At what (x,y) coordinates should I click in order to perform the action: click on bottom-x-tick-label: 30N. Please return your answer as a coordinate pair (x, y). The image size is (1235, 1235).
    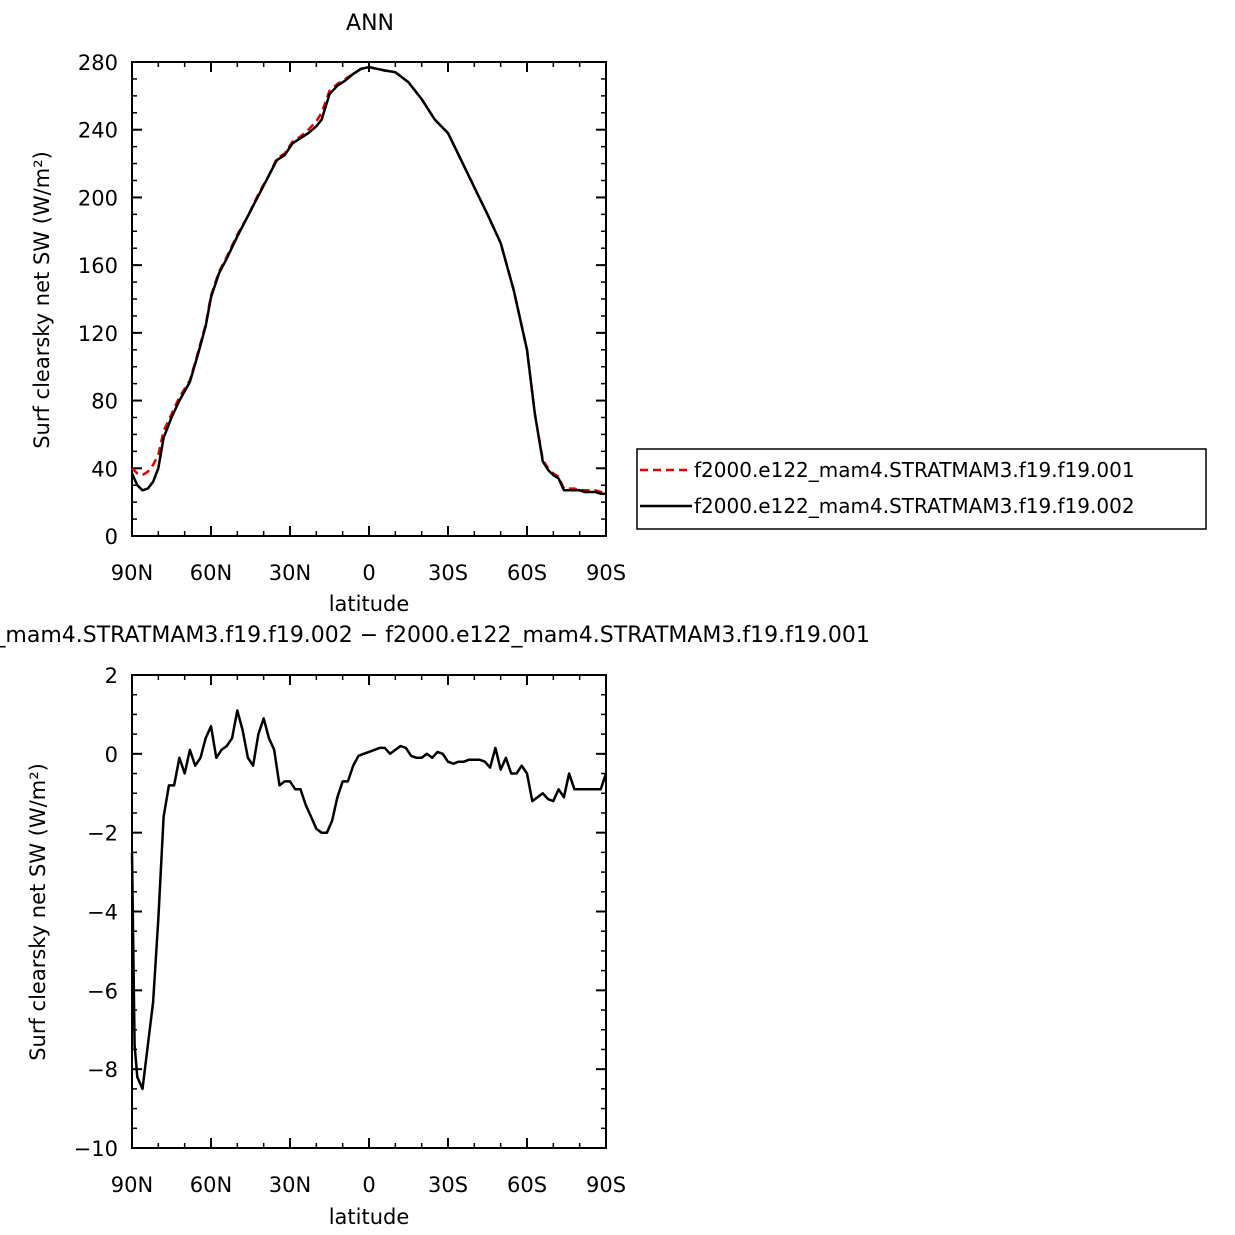
    Looking at the image, I should click on (290, 1185).